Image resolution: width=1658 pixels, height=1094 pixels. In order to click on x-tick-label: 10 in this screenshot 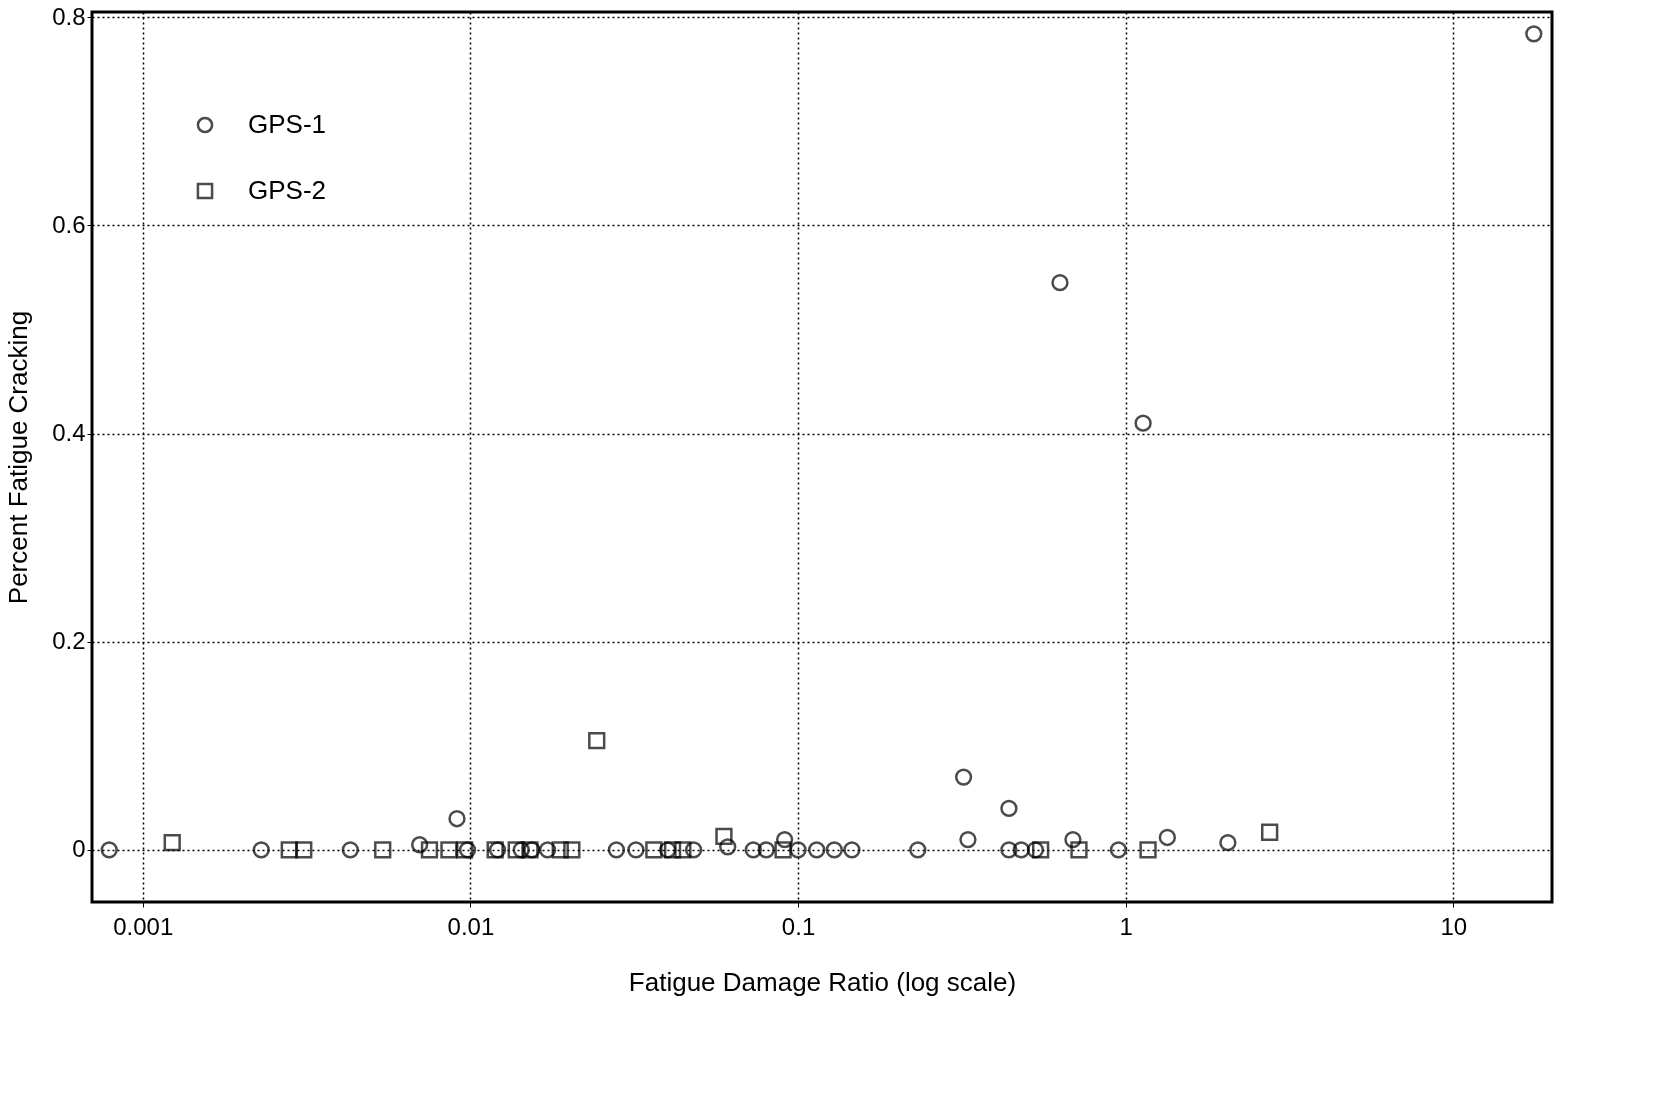, I will do `click(1454, 926)`.